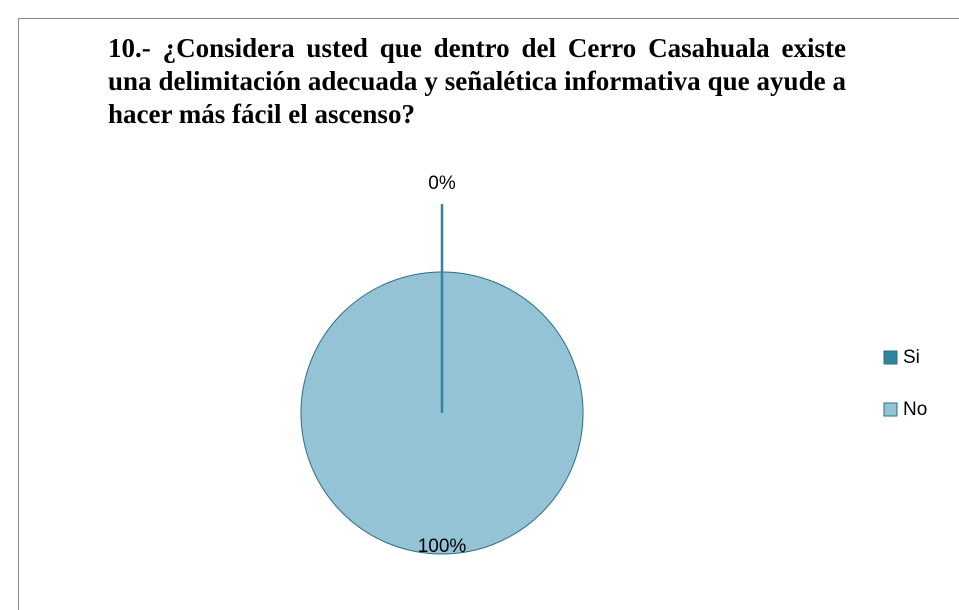  I want to click on legend-label: No, so click(915, 409).